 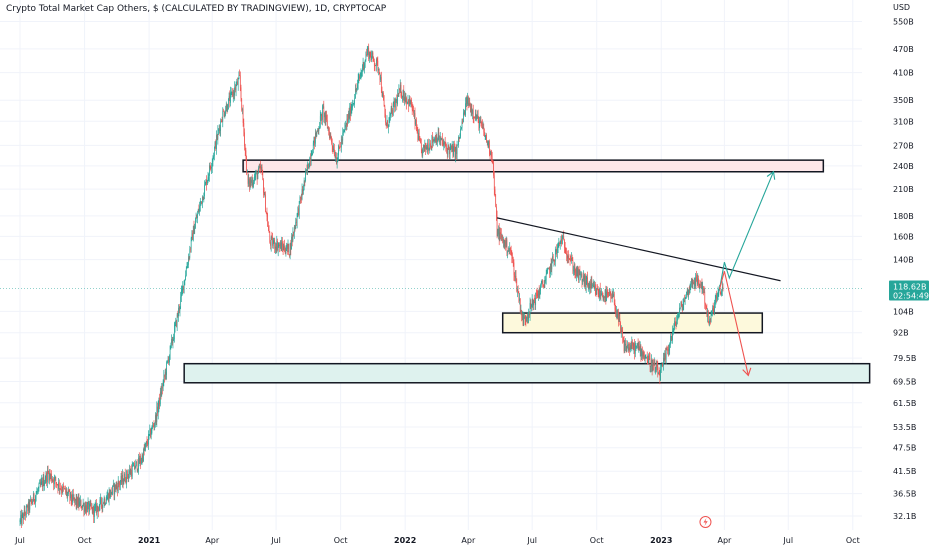 What do you see at coordinates (661, 540) in the screenshot?
I see `x-tick-label: 2023` at bounding box center [661, 540].